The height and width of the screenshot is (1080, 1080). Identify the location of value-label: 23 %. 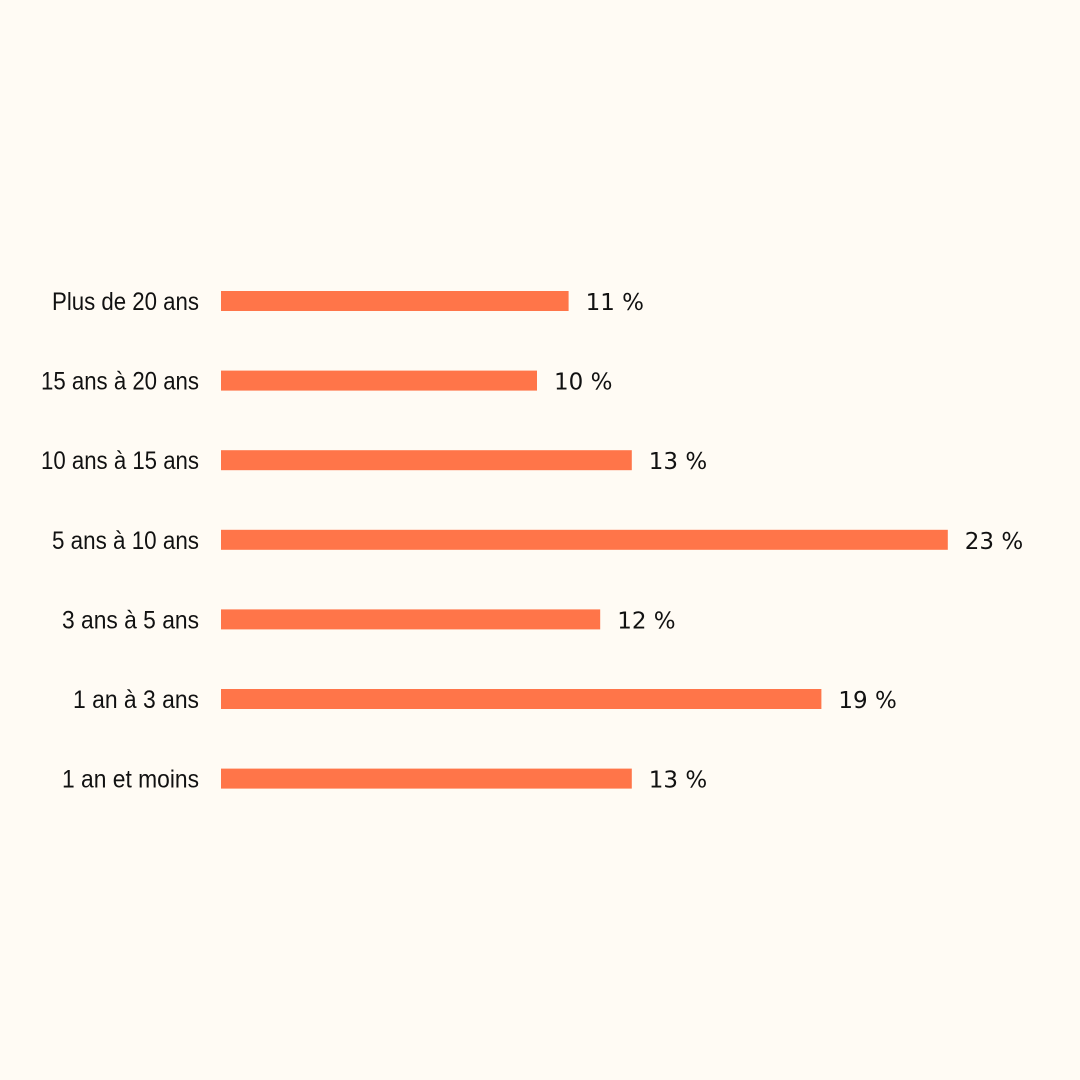
(994, 542).